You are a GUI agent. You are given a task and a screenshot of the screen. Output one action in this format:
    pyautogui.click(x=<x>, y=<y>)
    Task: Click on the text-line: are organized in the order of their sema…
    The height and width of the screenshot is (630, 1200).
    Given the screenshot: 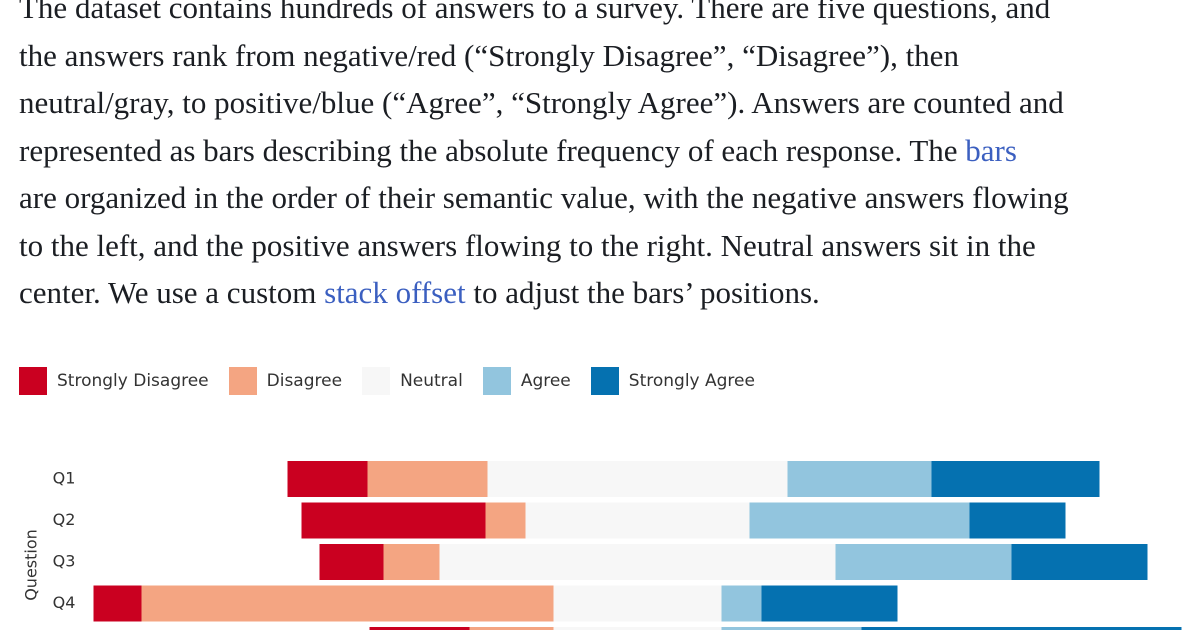 What is the action you would take?
    pyautogui.click(x=609, y=198)
    